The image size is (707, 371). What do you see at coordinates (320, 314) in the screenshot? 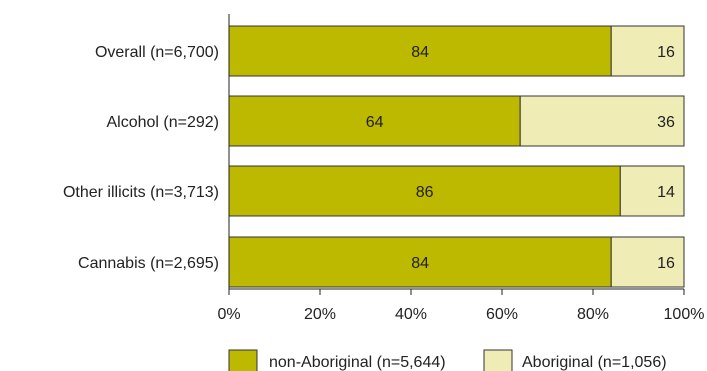
I see `x-tick-label: 20%` at bounding box center [320, 314].